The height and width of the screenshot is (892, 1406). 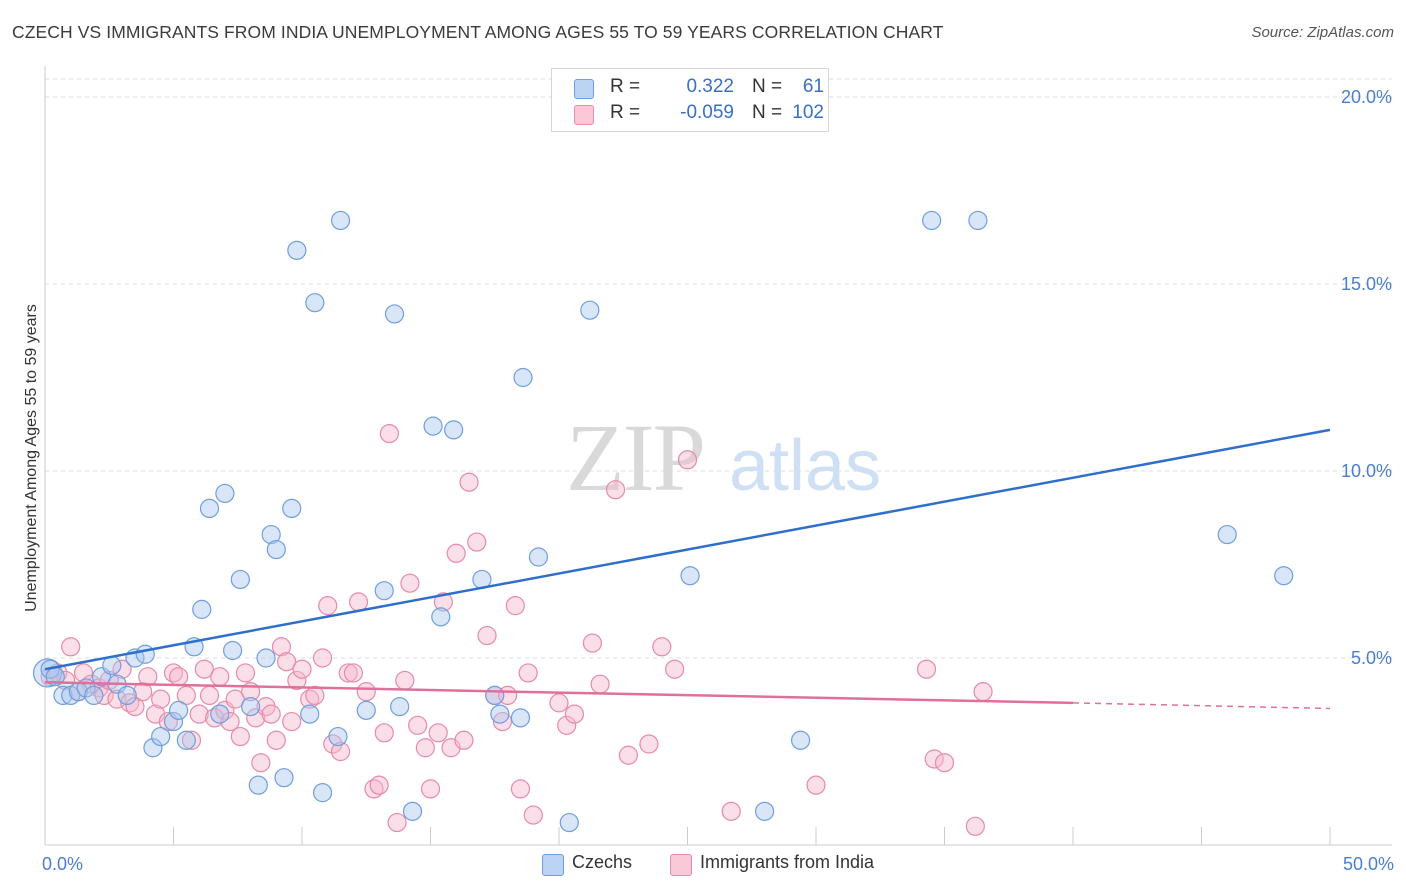 I want to click on source-label: Source: ZipAtlas.com, so click(x=1322, y=32).